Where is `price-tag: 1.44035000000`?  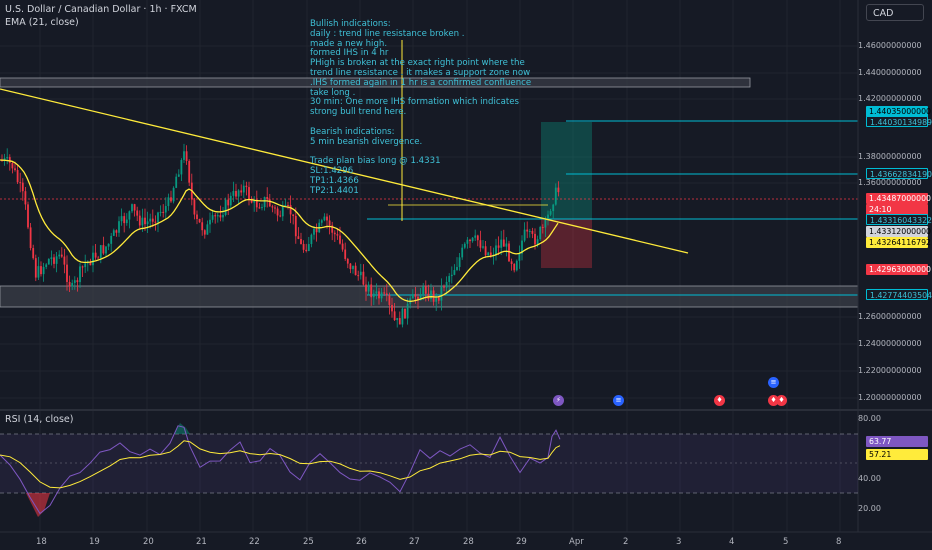
price-tag: 1.44035000000 is located at coordinates (898, 111).